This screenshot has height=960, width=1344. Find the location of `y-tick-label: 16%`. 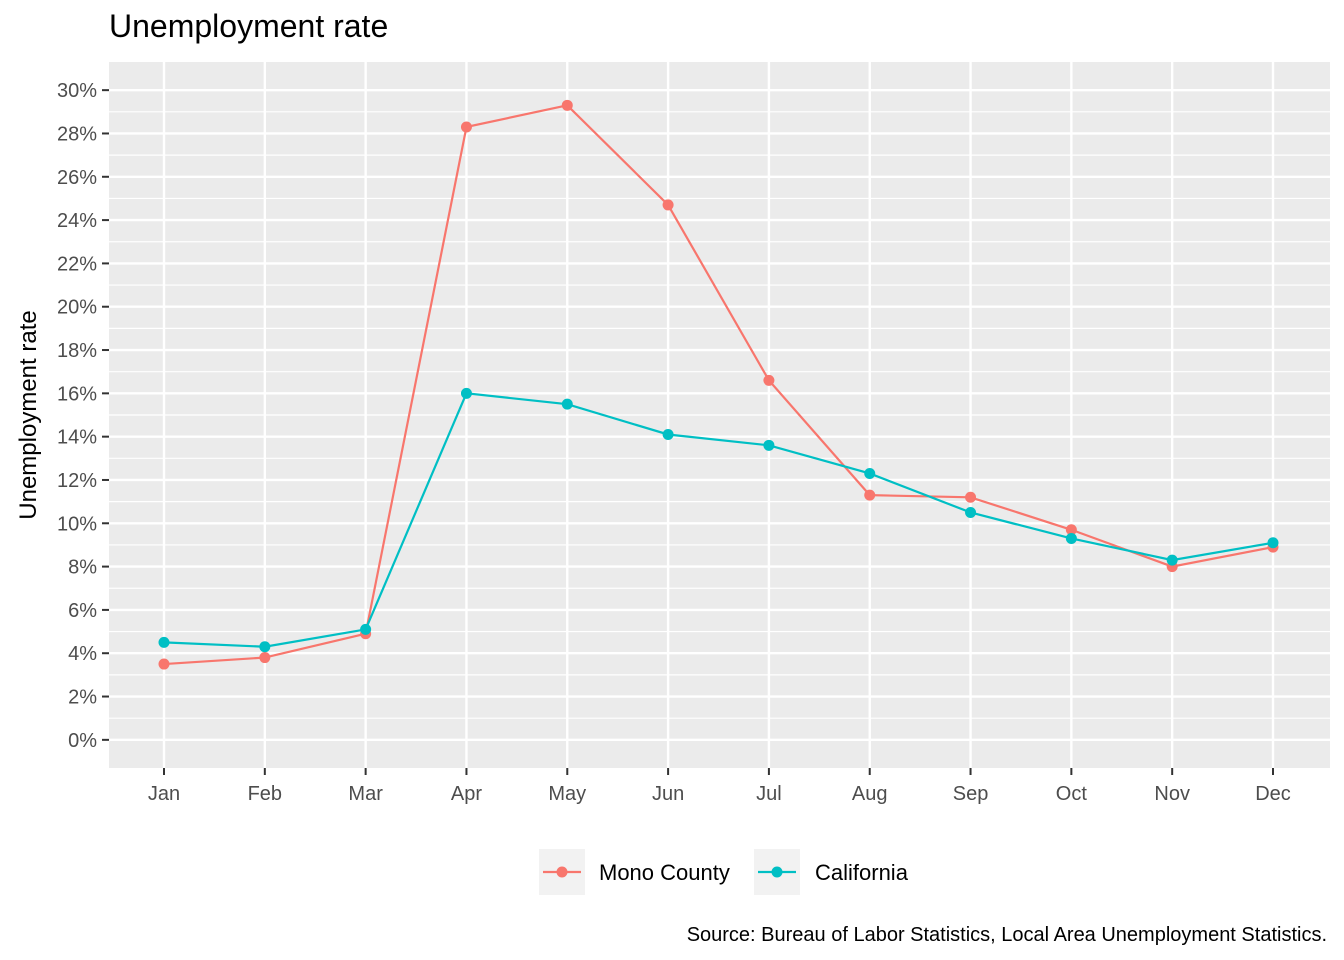

y-tick-label: 16% is located at coordinates (77, 394).